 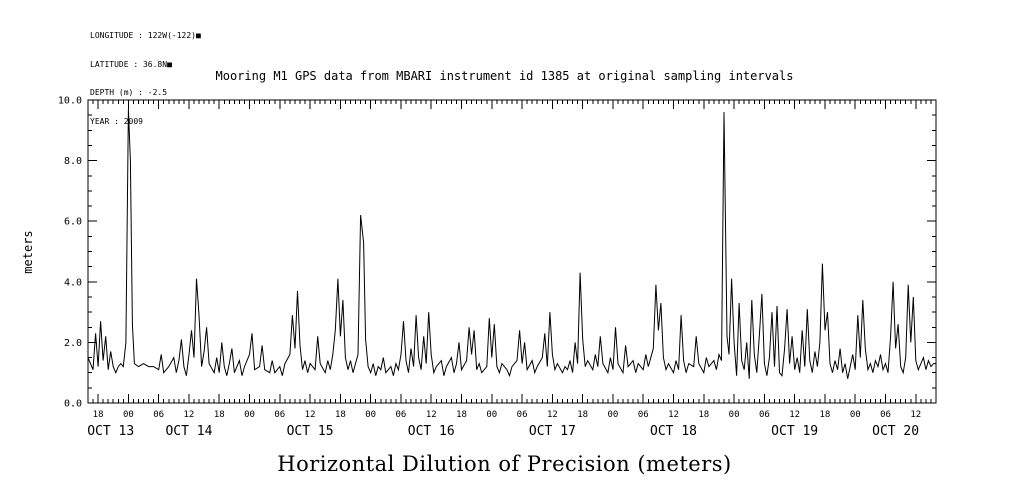 What do you see at coordinates (895, 431) in the screenshot?
I see `date-label: OCT 20` at bounding box center [895, 431].